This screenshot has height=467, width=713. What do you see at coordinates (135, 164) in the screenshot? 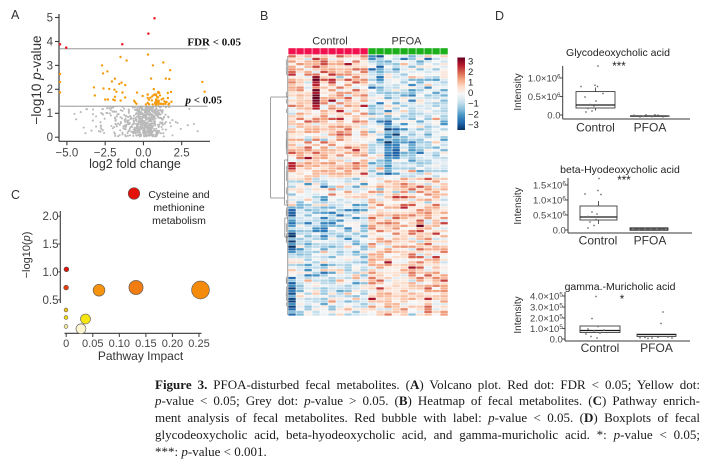
I see `svg-text: log2 fold change` at bounding box center [135, 164].